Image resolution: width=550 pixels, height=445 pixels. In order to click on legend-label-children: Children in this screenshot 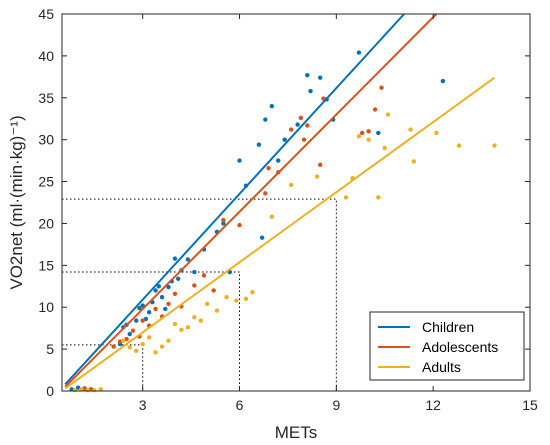, I will do `click(448, 327)`.